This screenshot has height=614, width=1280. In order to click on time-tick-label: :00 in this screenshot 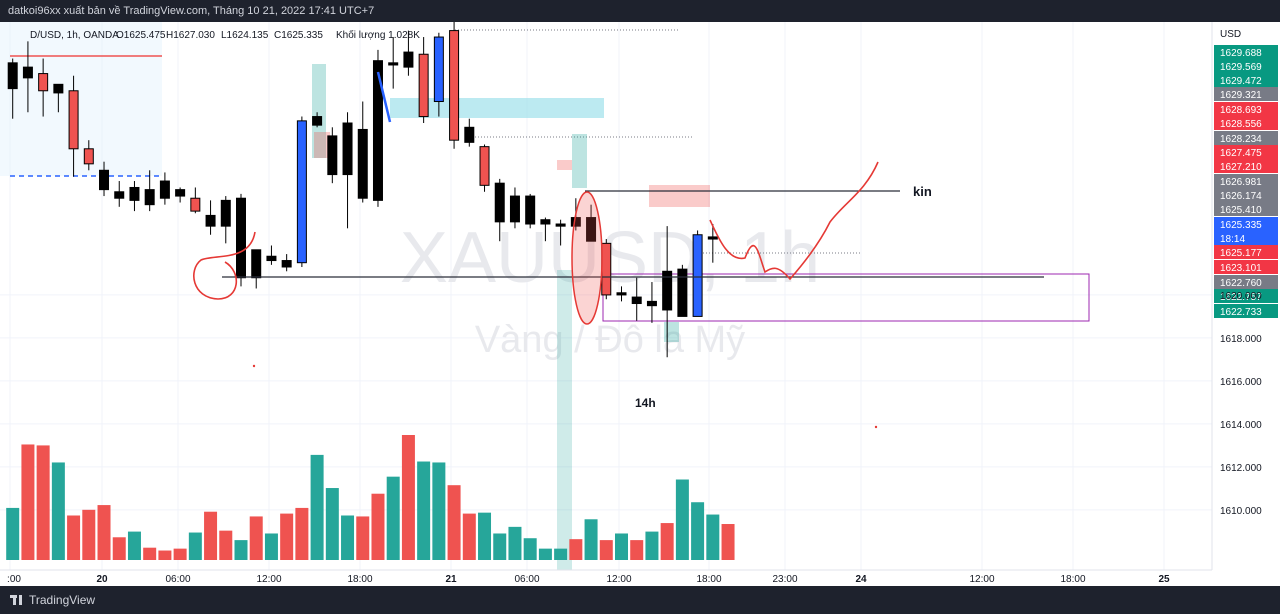, I will do `click(14, 579)`.